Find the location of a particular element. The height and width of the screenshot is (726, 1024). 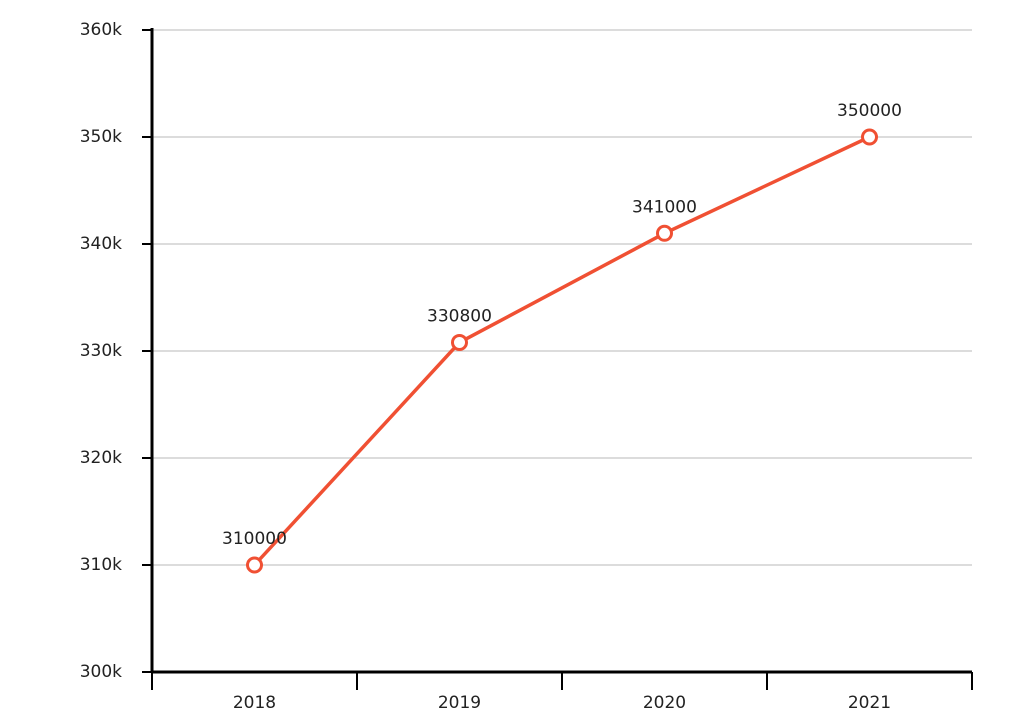

data-label: 350000 is located at coordinates (869, 111).